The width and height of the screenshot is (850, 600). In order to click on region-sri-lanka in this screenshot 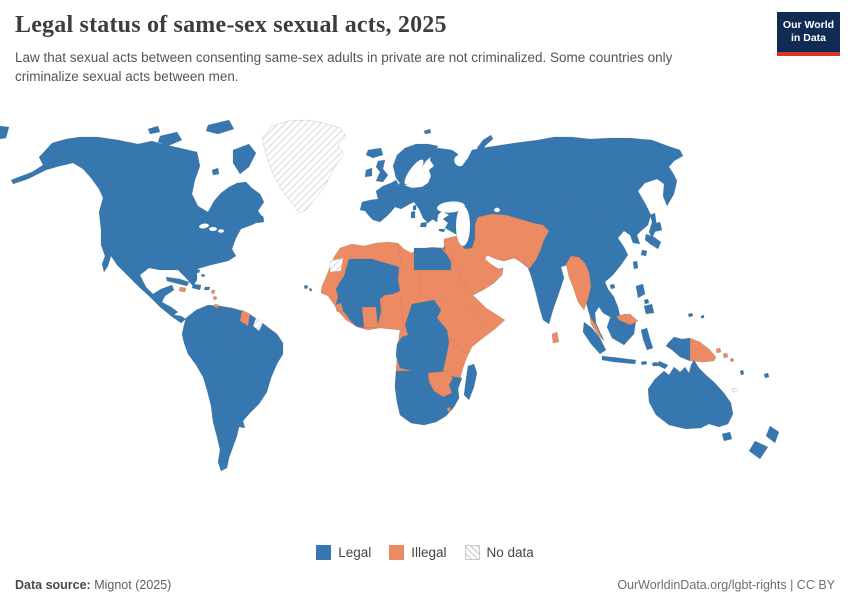, I will do `click(555, 337)`.